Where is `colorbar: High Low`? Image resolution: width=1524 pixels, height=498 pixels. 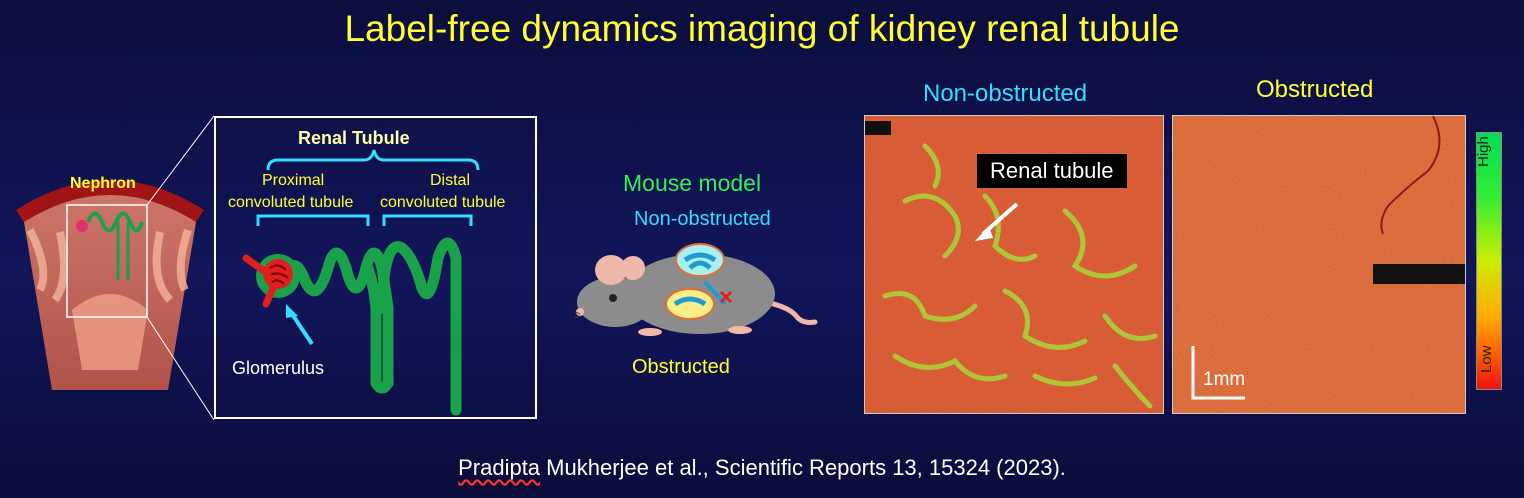
colorbar: High Low is located at coordinates (1488, 261).